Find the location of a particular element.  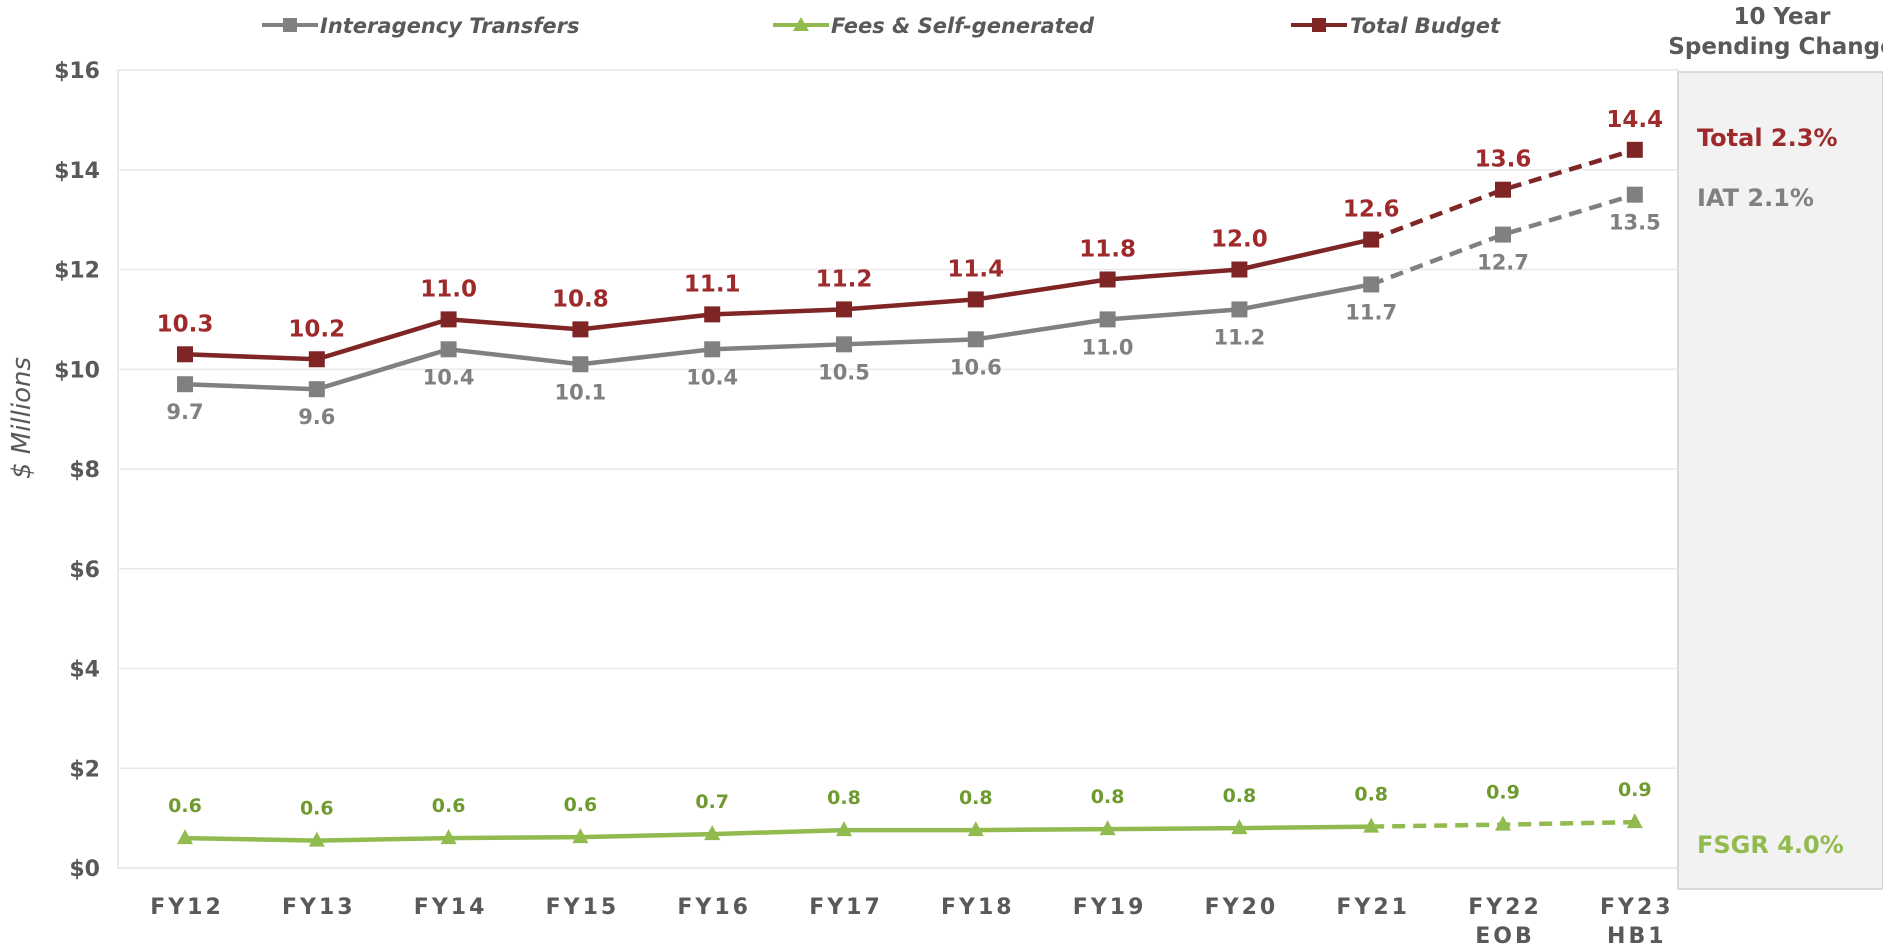

side-panel is located at coordinates (1780, 480).